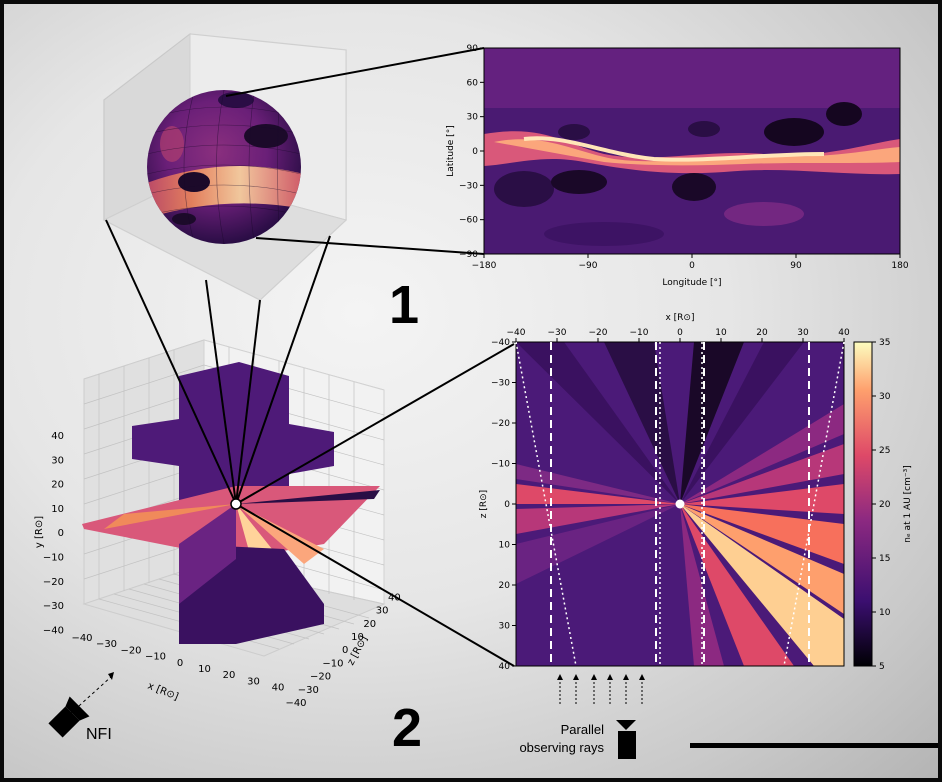 This screenshot has width=942, height=782. I want to click on rays-label-line1: Parallel, so click(582, 729).